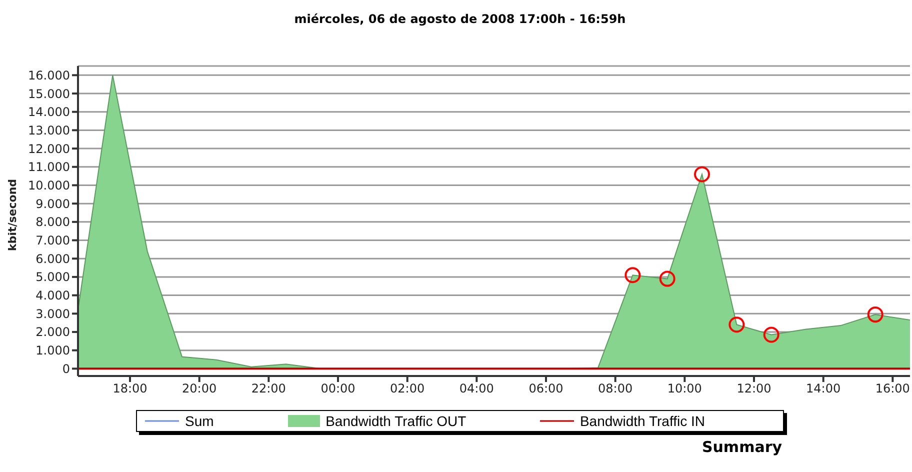 The image size is (912, 472). Describe the element at coordinates (407, 389) in the screenshot. I see `x-tick-label: 02:00` at that location.